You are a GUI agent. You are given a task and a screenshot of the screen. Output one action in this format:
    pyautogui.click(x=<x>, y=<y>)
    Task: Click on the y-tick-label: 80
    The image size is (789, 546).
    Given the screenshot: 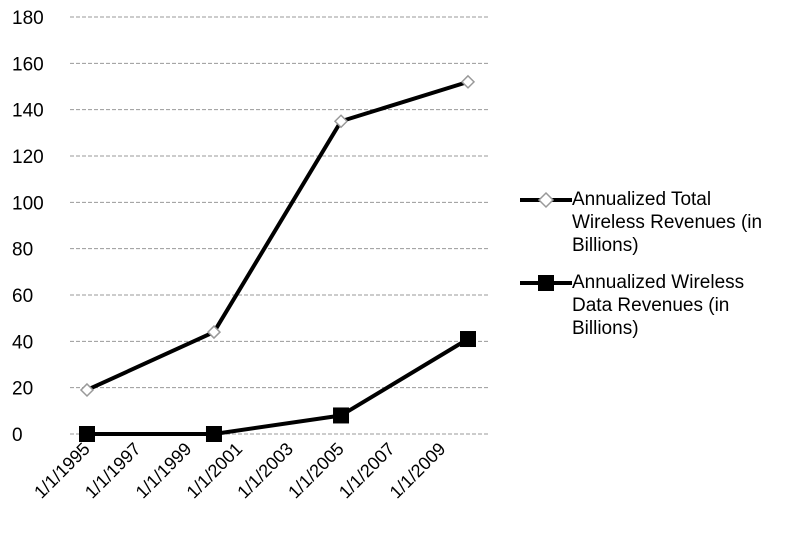 What is the action you would take?
    pyautogui.click(x=22, y=250)
    